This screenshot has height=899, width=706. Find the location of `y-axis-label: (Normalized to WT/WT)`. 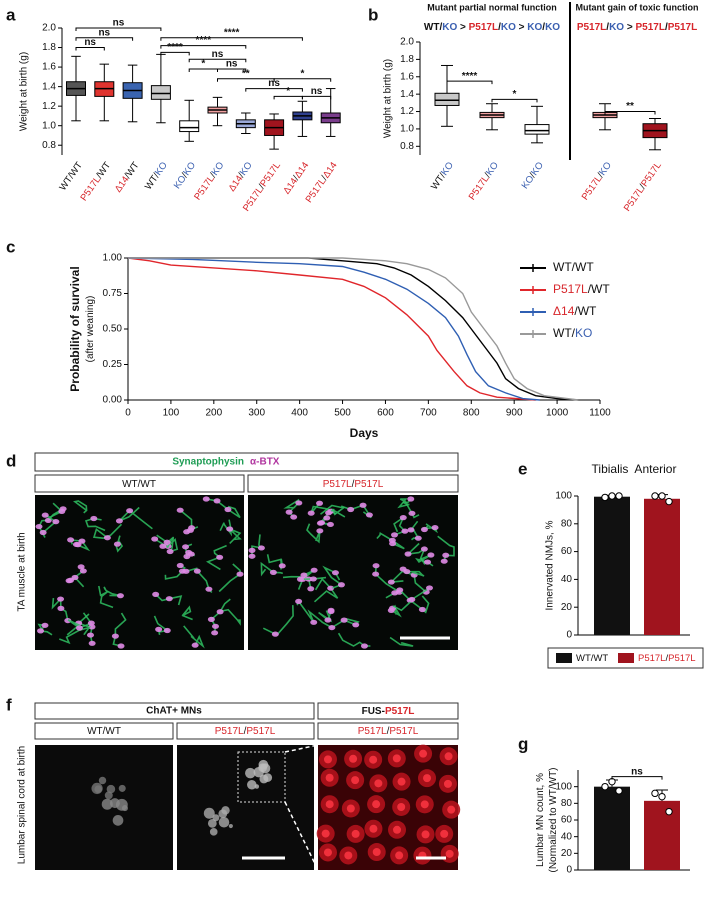

y-axis-label: (Normalized to WT/WT) is located at coordinates (553, 819).